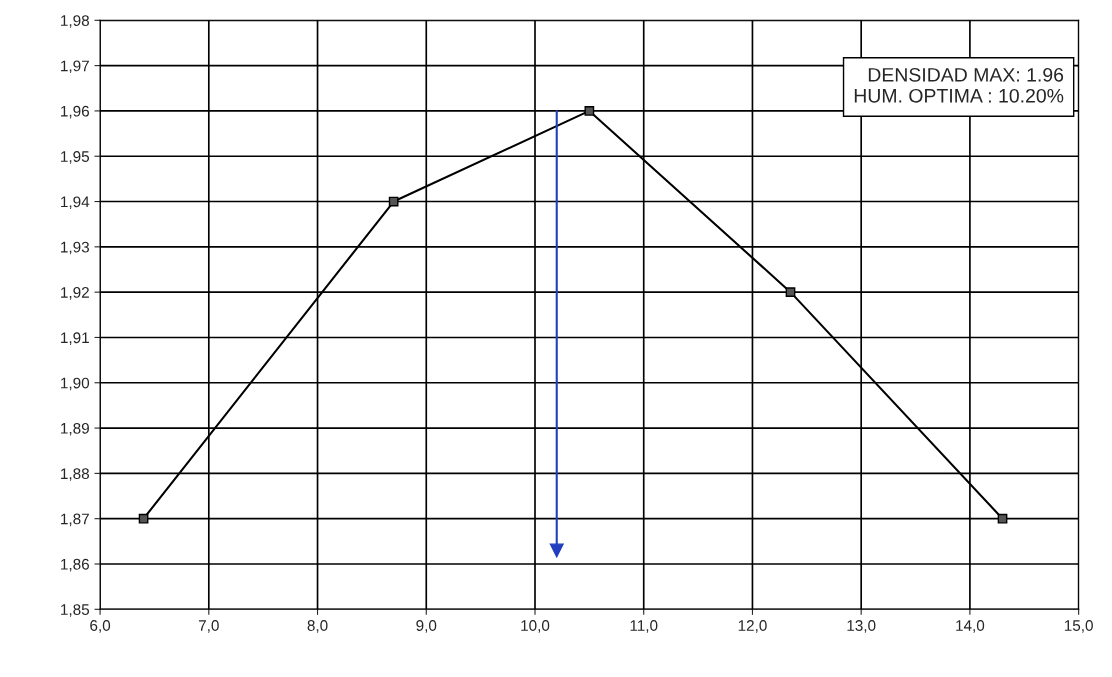 The image size is (1112, 677). Describe the element at coordinates (75, 338) in the screenshot. I see `y-tick-label: 1,91` at that location.